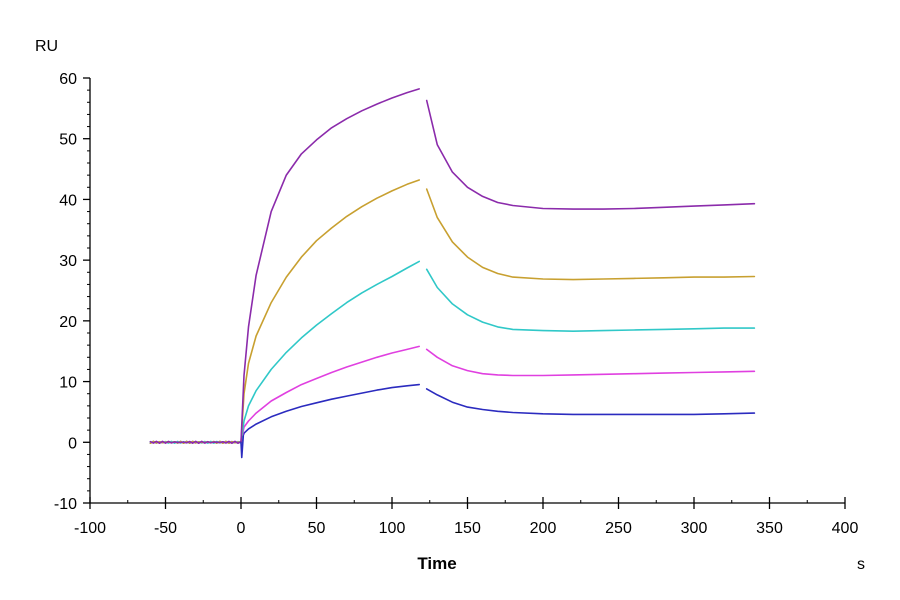 The image size is (900, 600). What do you see at coordinates (65, 504) in the screenshot?
I see `y-tick-label: -10` at bounding box center [65, 504].